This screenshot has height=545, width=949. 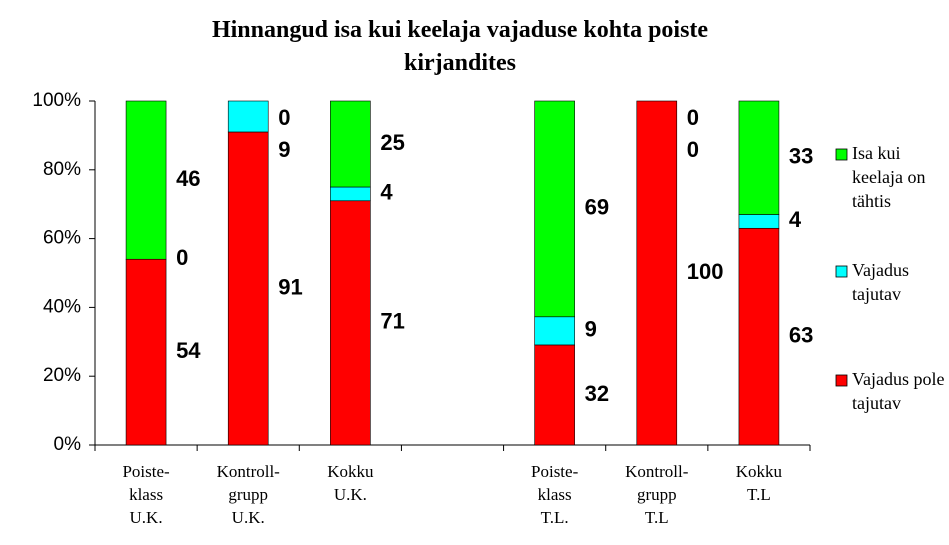 I want to click on value-label: 33, so click(x=801, y=156).